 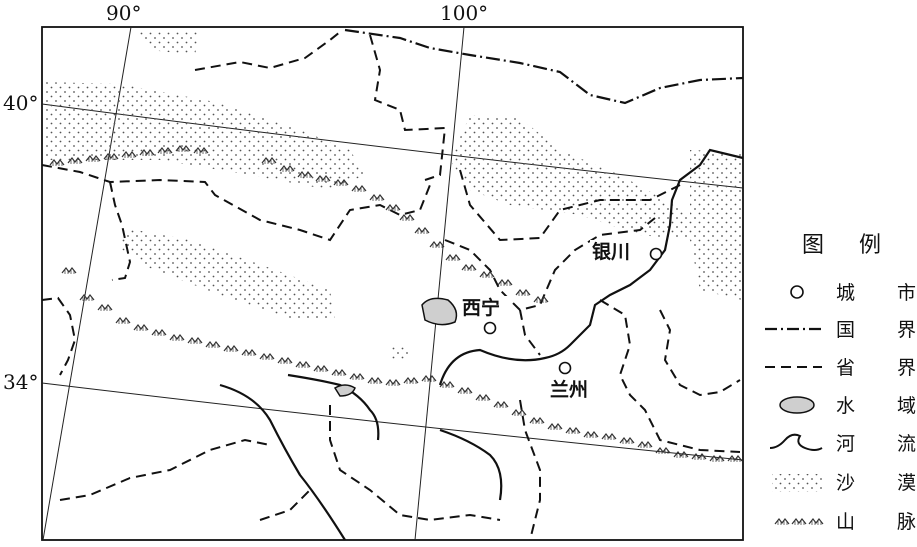 I want to click on legend-label-city: 城 市, so click(x=876, y=293).